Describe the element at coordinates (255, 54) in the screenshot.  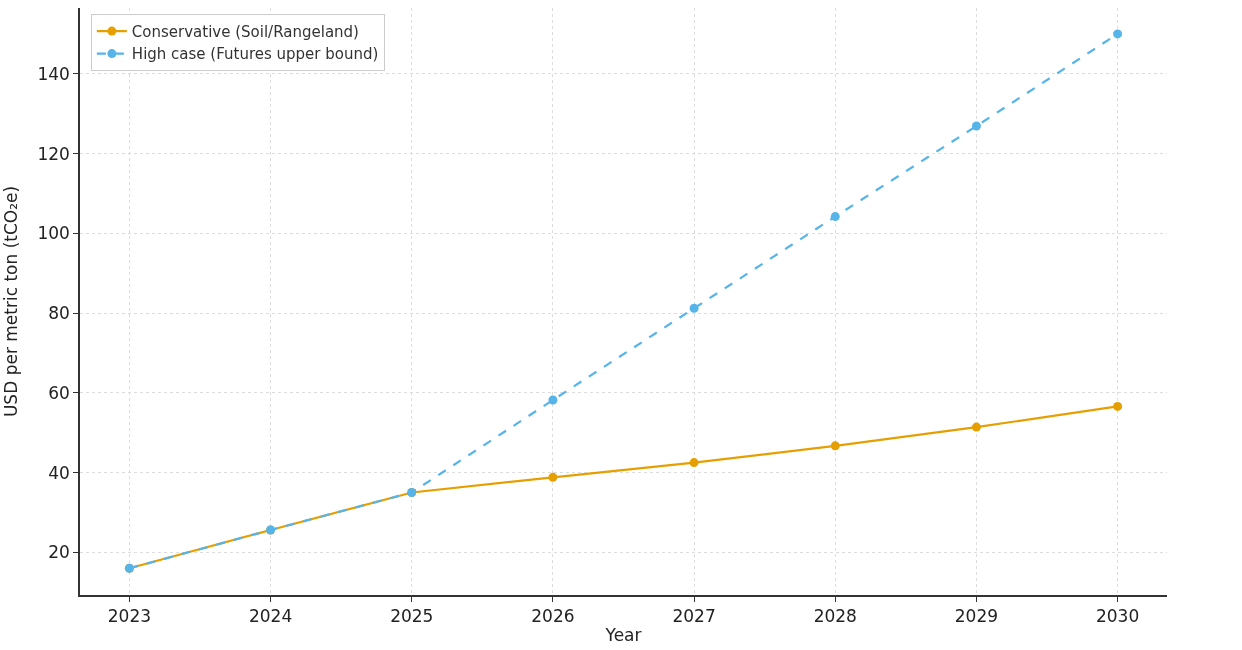
I see `legend-label: High case (Futures upper bound)` at that location.